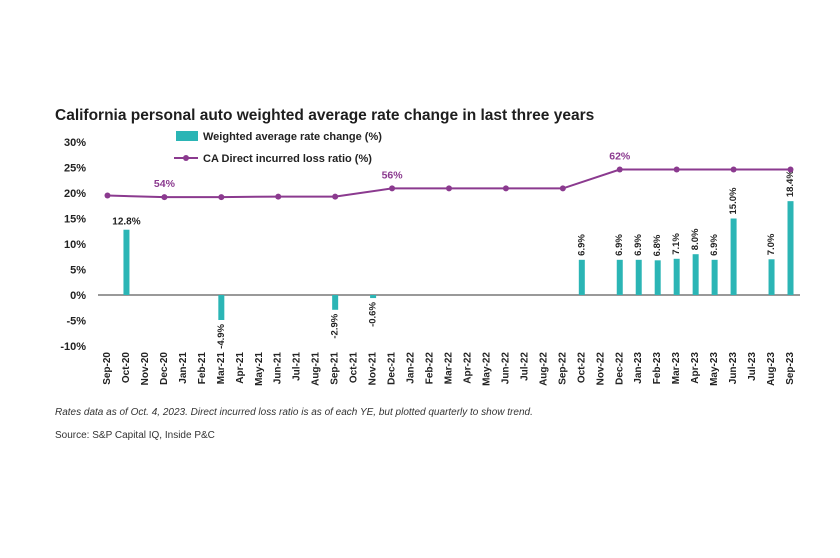 The width and height of the screenshot is (840, 558). What do you see at coordinates (221, 335) in the screenshot?
I see `bar-data-label: -4.9%` at bounding box center [221, 335].